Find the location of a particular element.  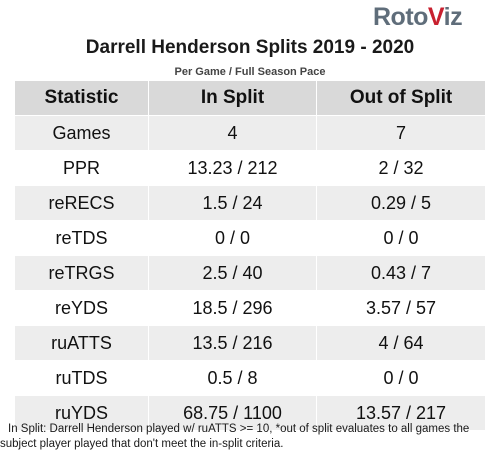

cell-statistic: PPR is located at coordinates (82, 168).